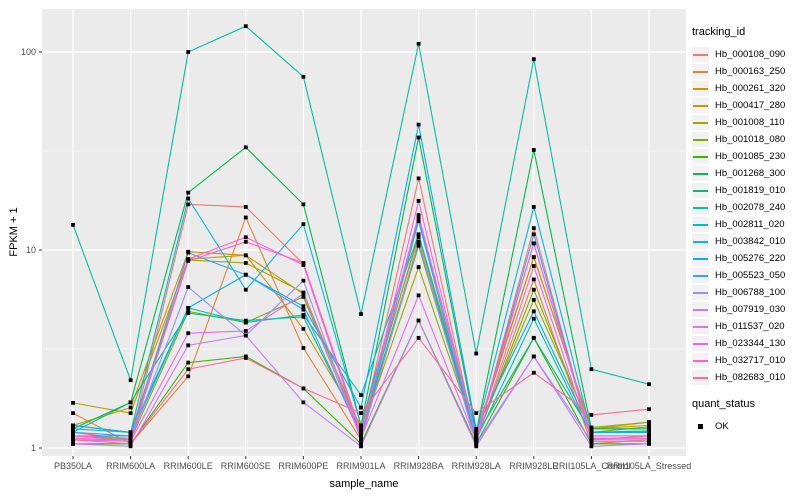 This screenshot has width=800, height=500. Describe the element at coordinates (745, 224) in the screenshot. I see `legend-entry-Hb_002811_020: Hb_002811_020` at that location.